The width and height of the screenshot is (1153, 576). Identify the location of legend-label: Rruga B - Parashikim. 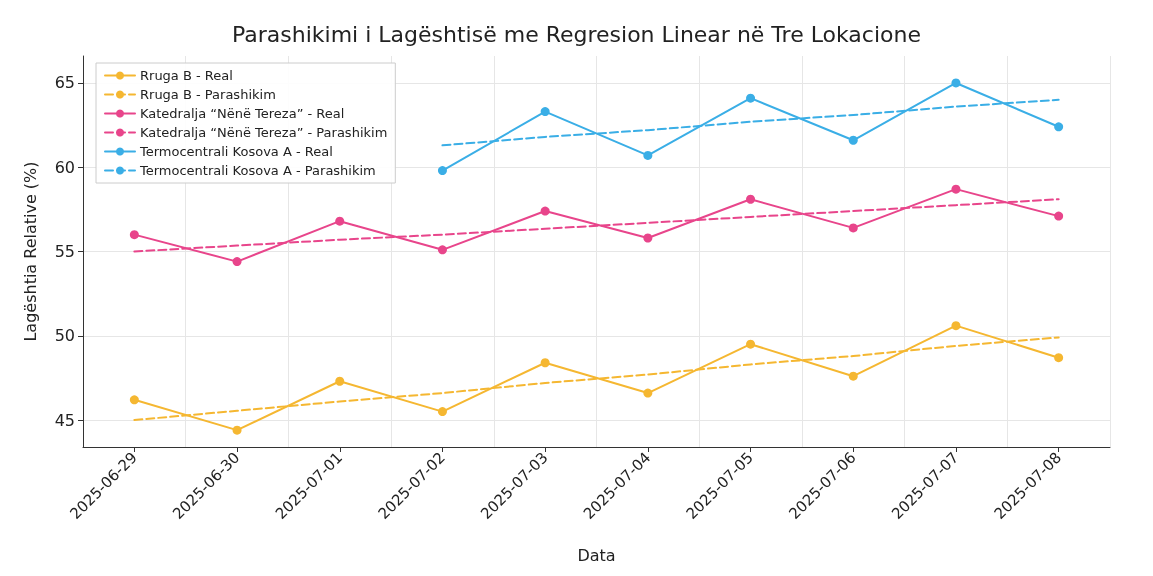
(208, 94).